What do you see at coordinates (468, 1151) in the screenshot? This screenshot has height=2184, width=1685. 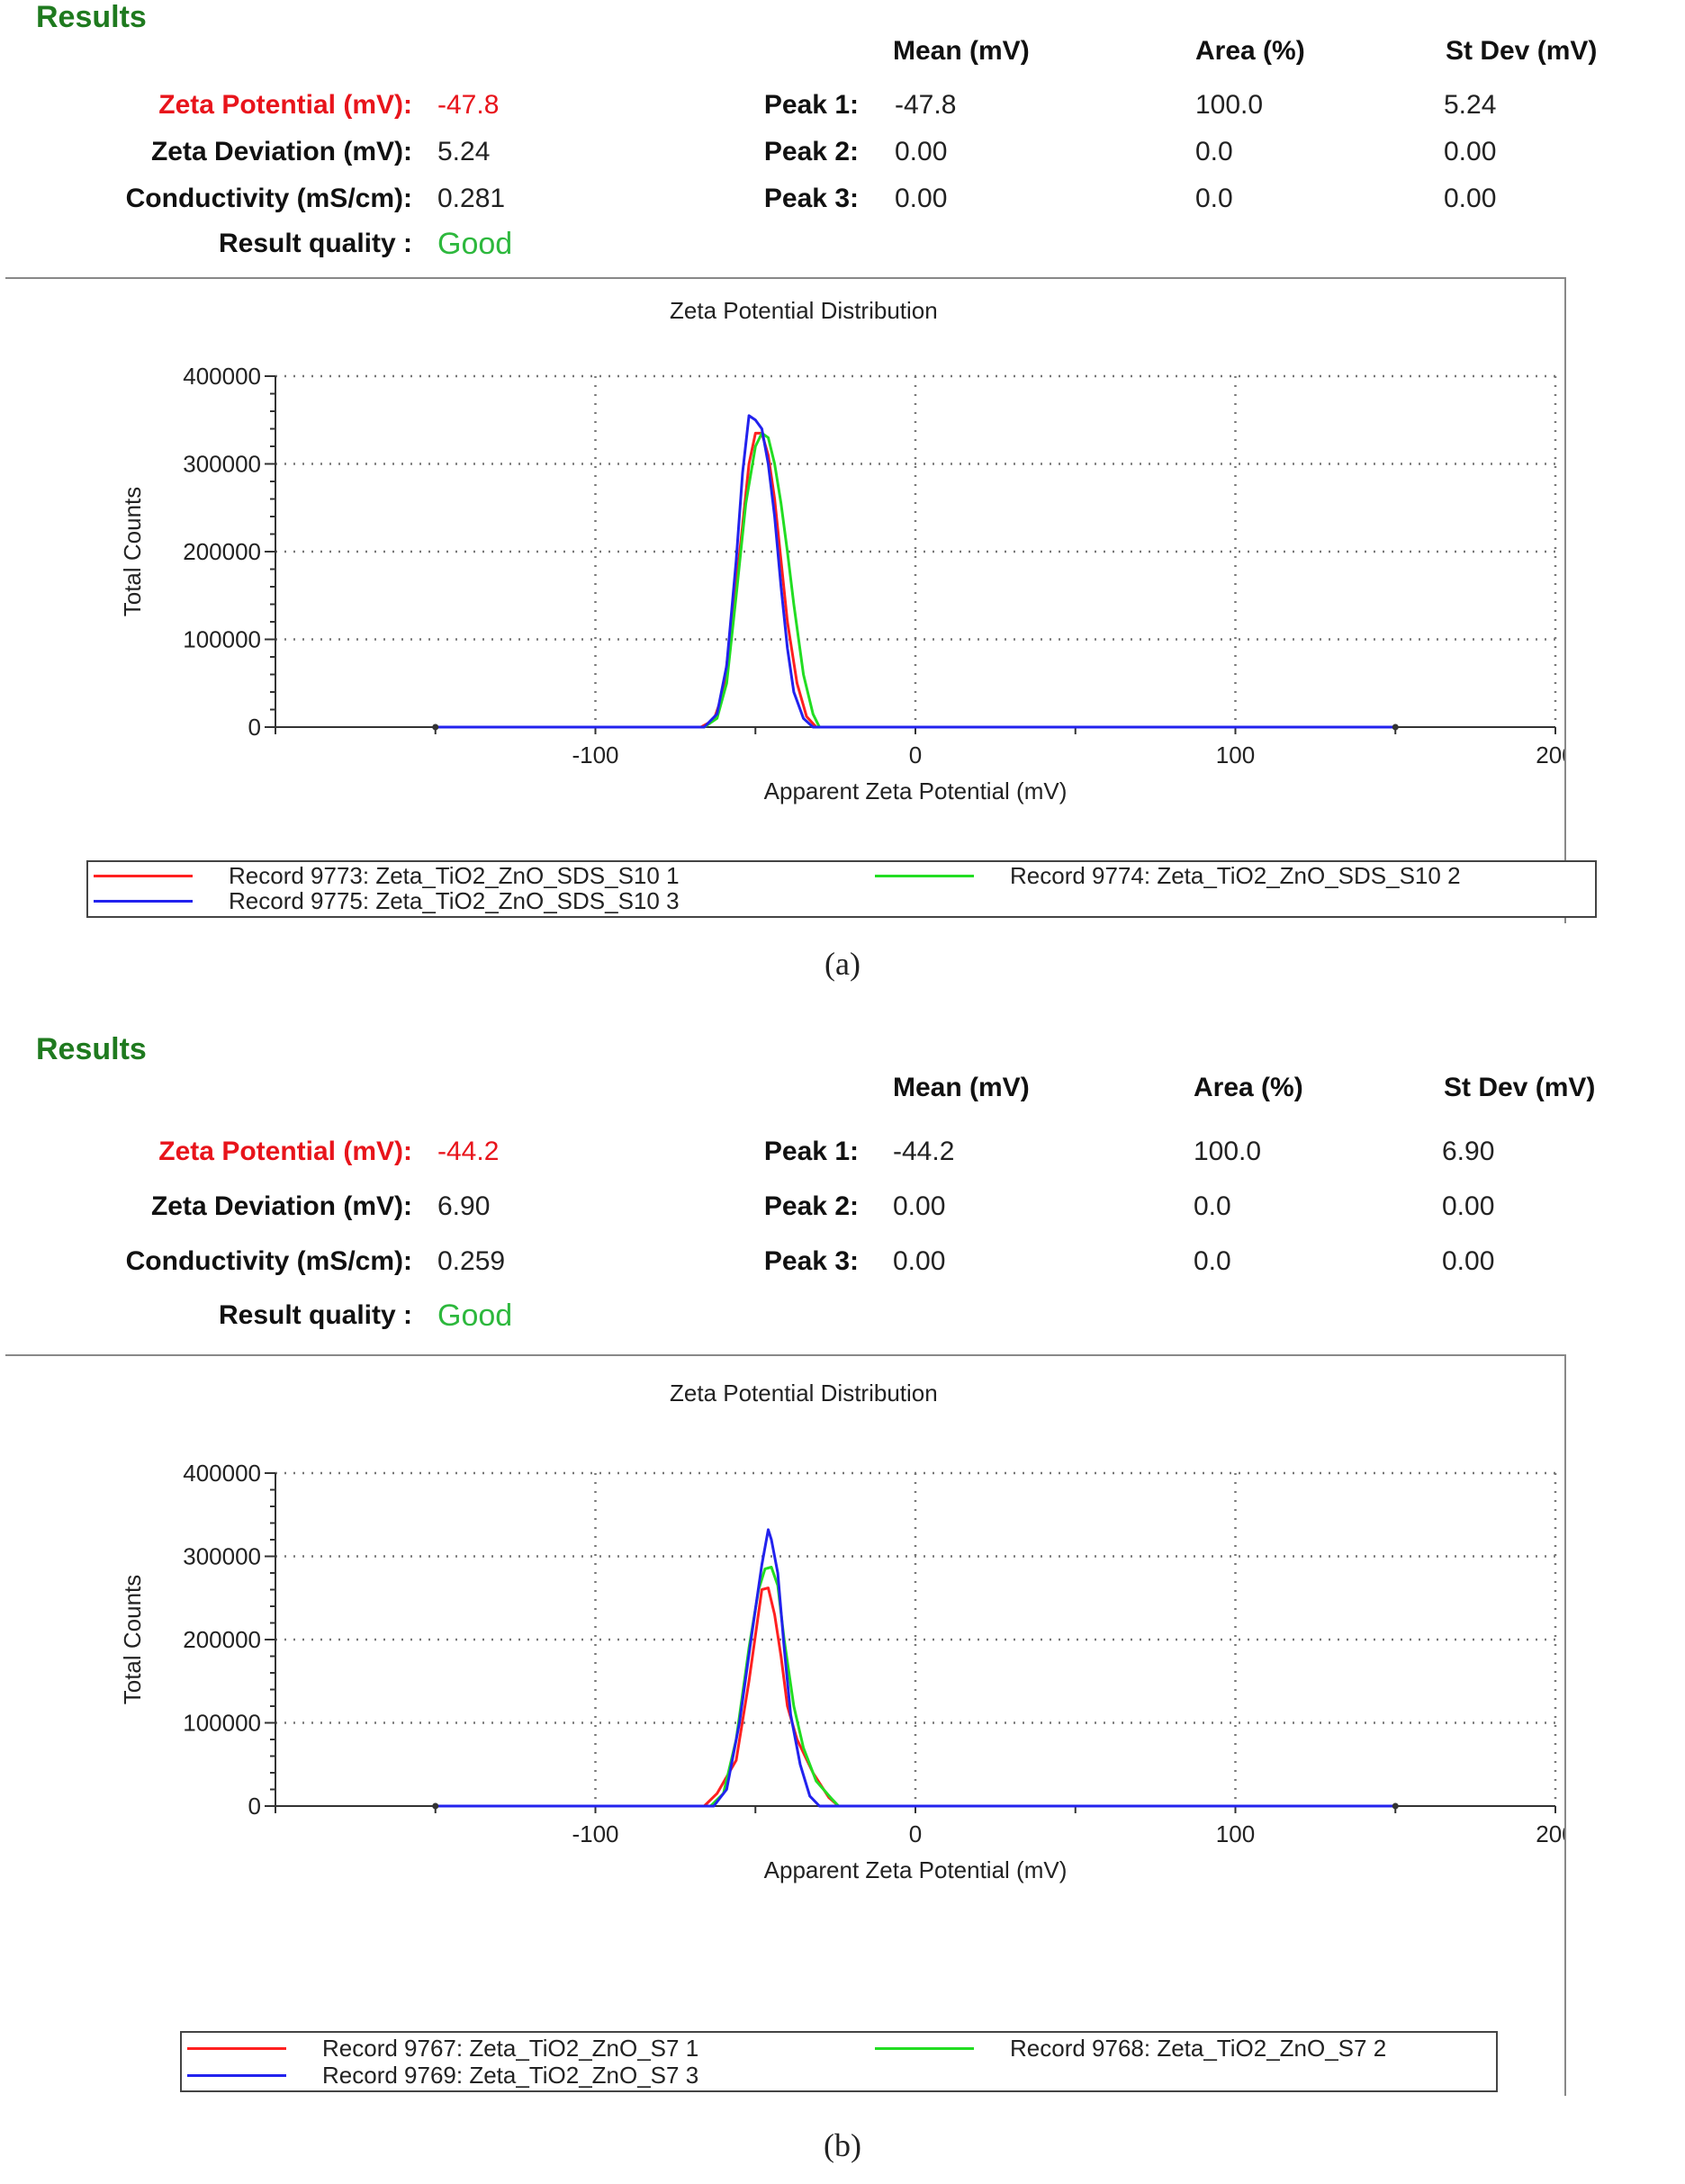 I see `zeta-potential-value: -44.2` at bounding box center [468, 1151].